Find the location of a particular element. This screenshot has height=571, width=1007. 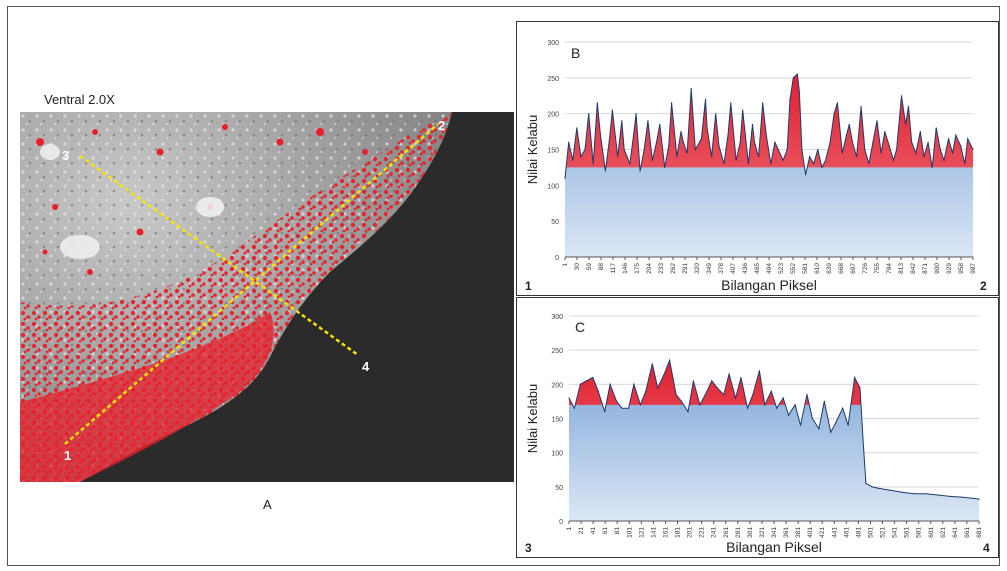

x-tick-label-320: 320 is located at coordinates (697, 268).